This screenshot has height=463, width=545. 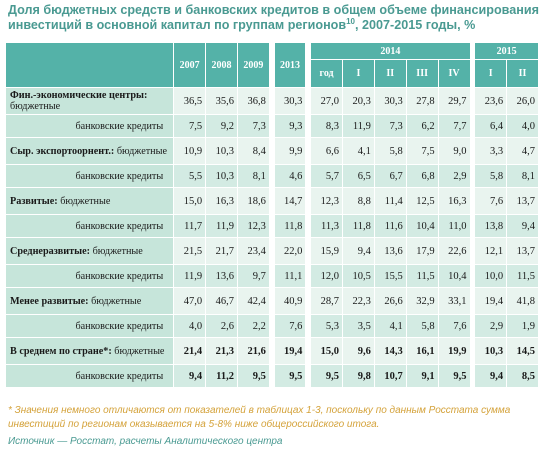 What do you see at coordinates (326, 101) in the screenshot?
I see `table-cell: 27,0` at bounding box center [326, 101].